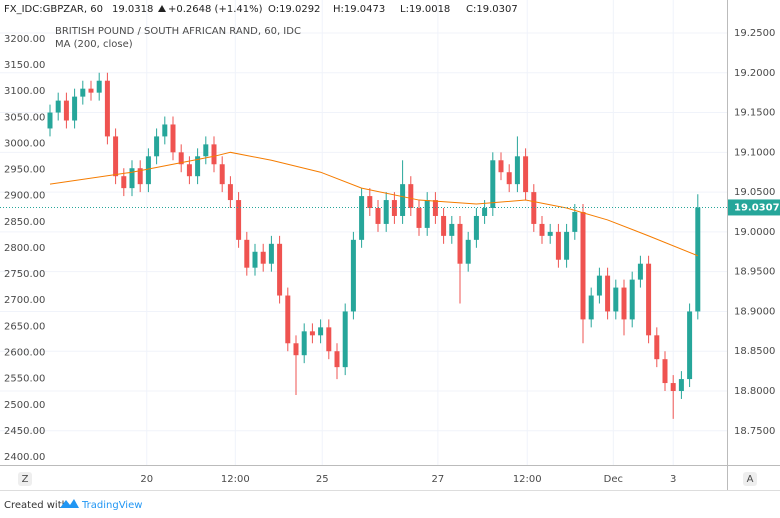 This screenshot has width=780, height=518. What do you see at coordinates (69, 503) in the screenshot?
I see `tradingview-logo` at bounding box center [69, 503].